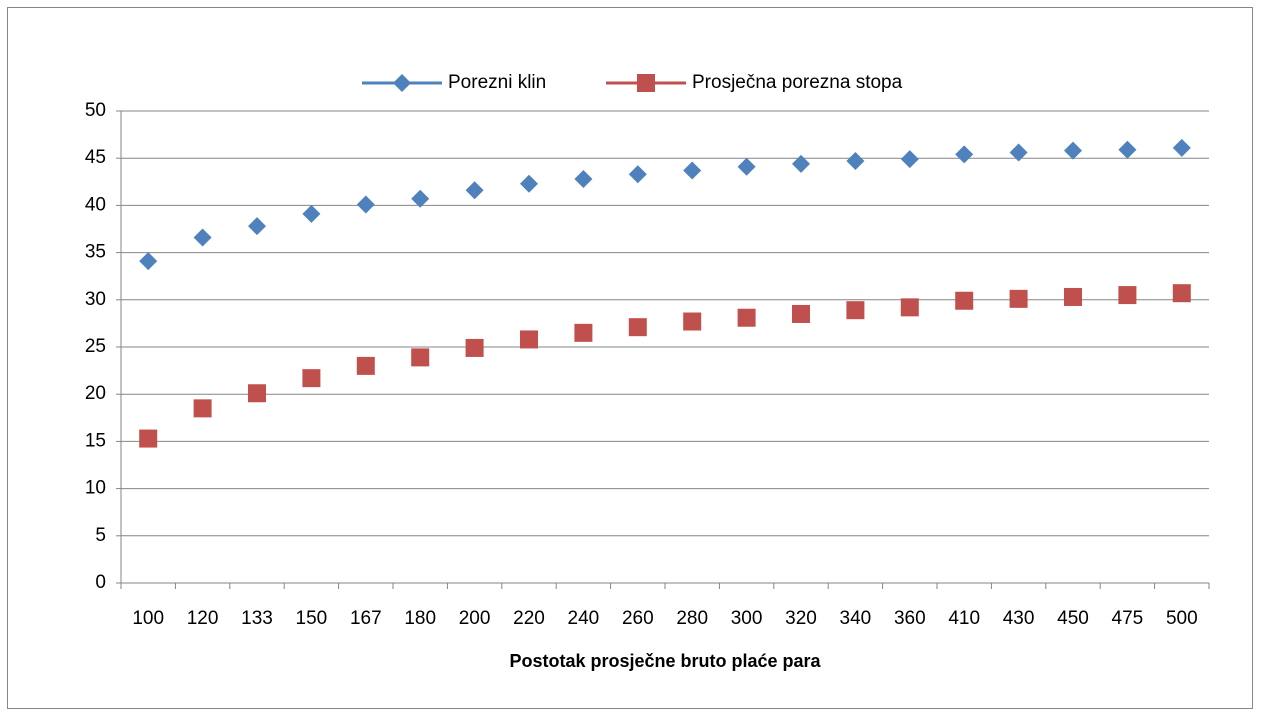 Image resolution: width=1261 pixels, height=716 pixels. I want to click on x-tick-label: 167, so click(366, 618).